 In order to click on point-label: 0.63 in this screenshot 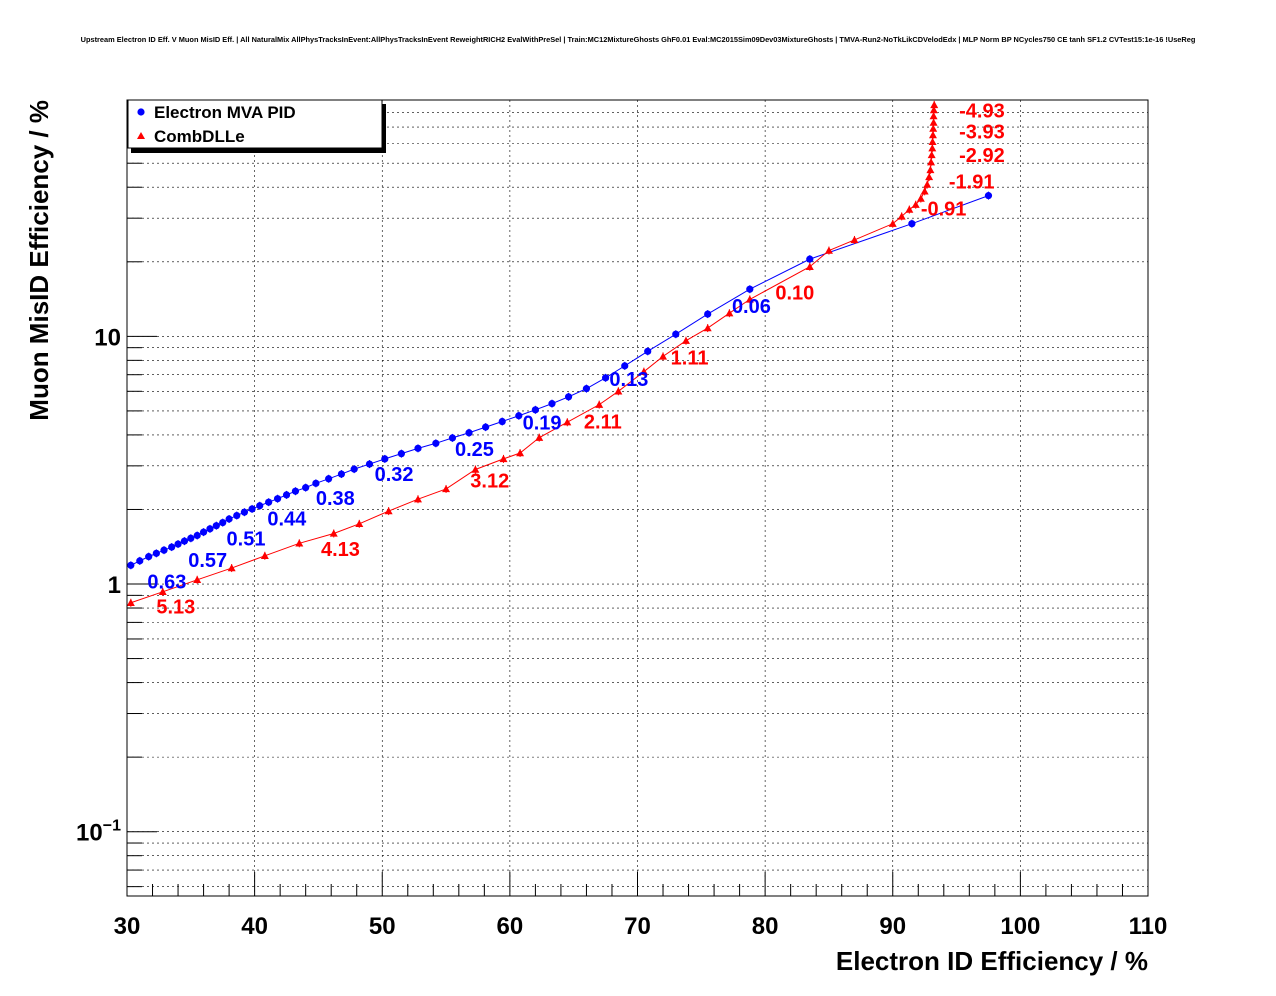, I will do `click(166, 582)`.